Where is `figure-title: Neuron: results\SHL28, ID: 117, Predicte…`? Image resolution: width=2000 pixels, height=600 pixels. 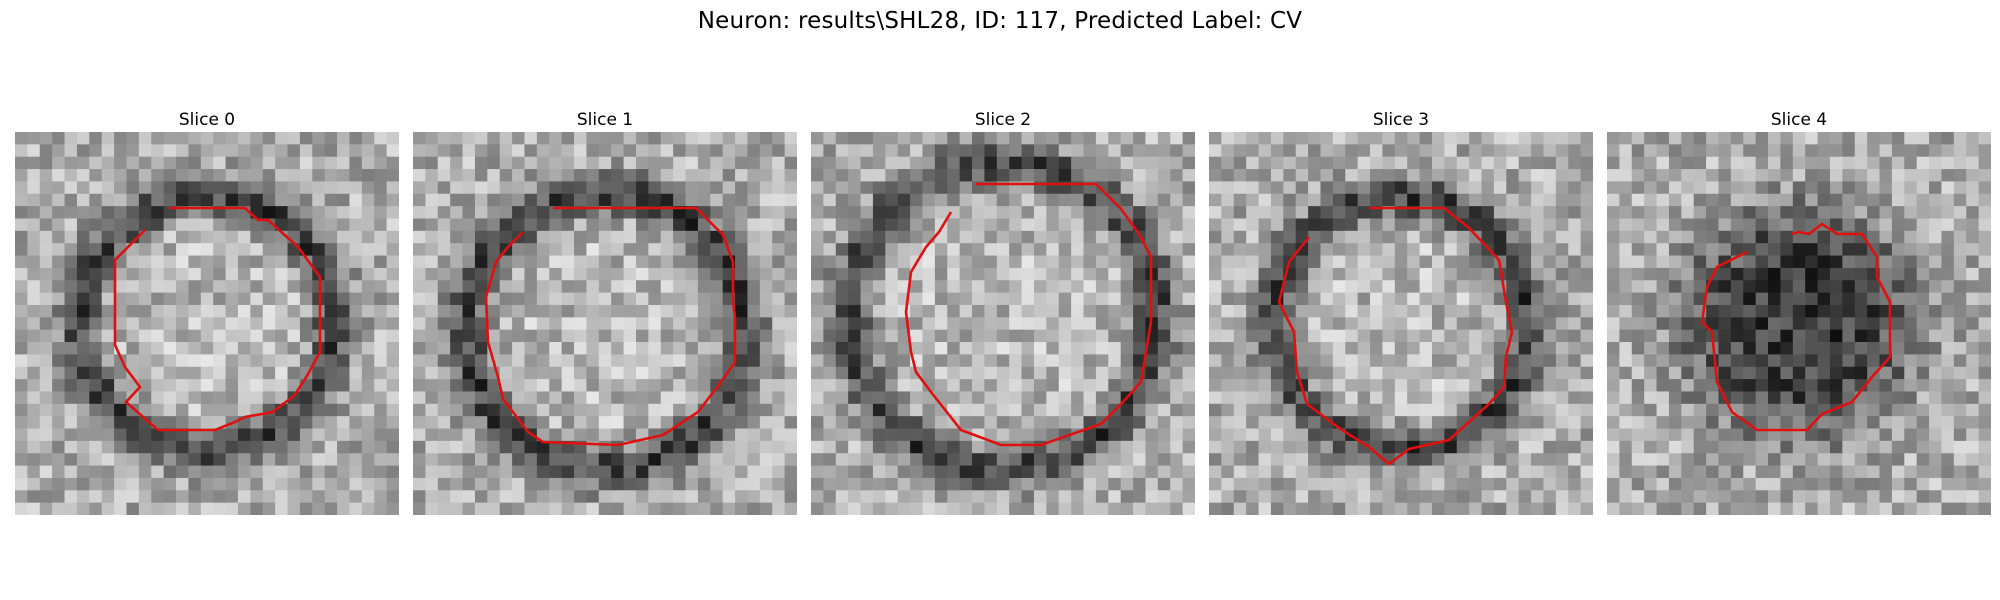
figure-title: Neuron: results\SHL28, ID: 117, Predicte… is located at coordinates (1000, 21).